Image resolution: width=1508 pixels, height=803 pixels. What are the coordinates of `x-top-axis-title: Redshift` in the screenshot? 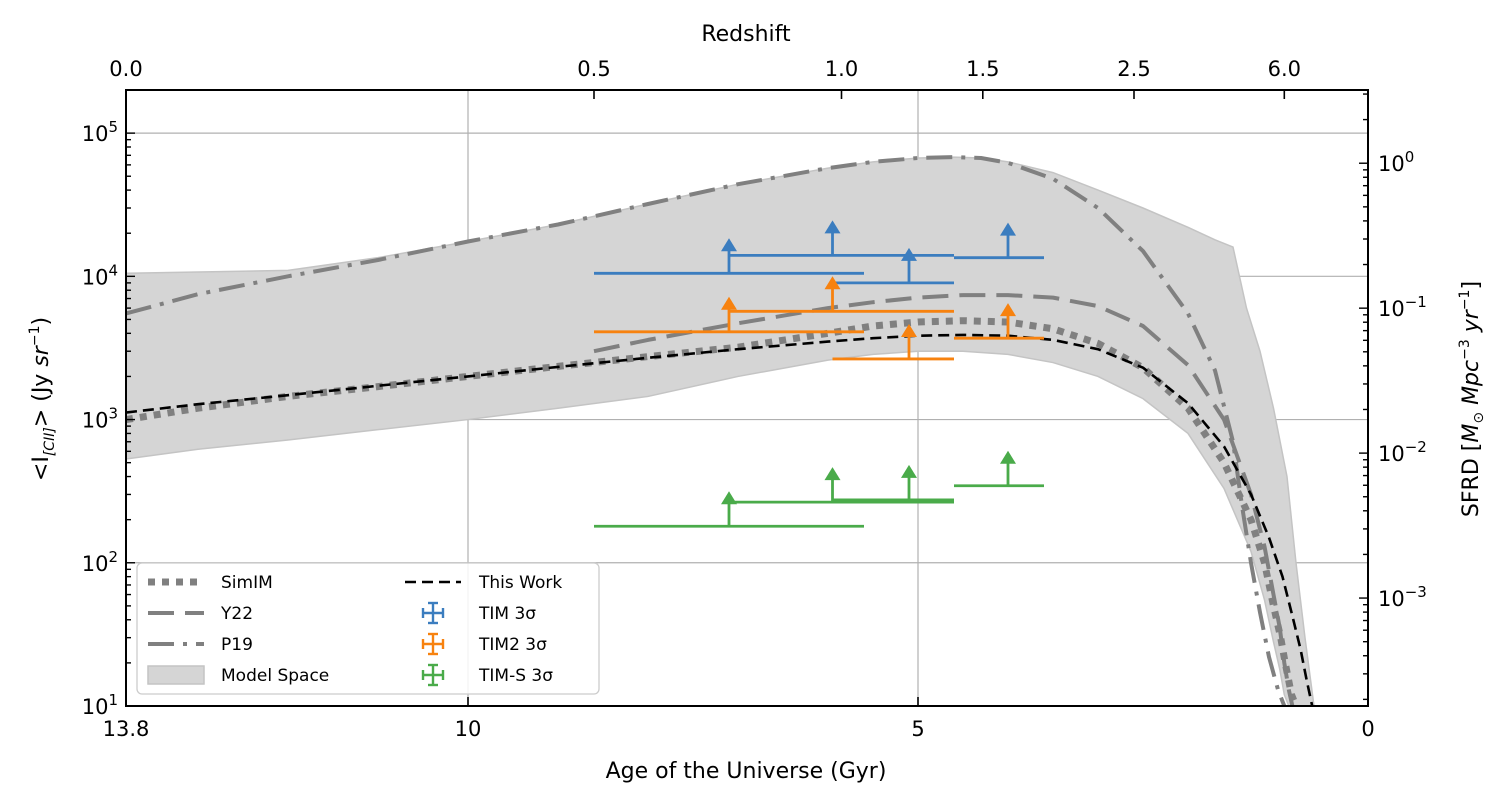 It's located at (746, 34).